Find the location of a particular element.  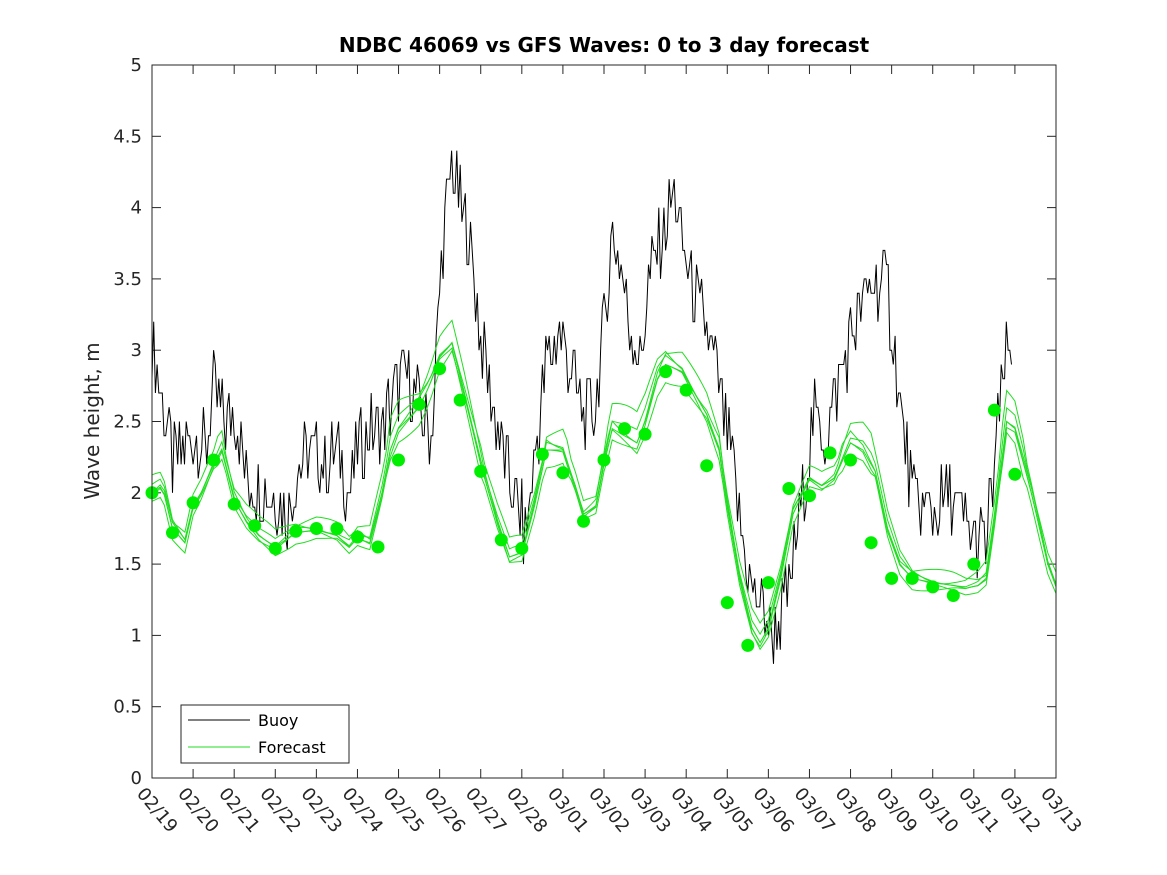

legend-box is located at coordinates (265, 734).